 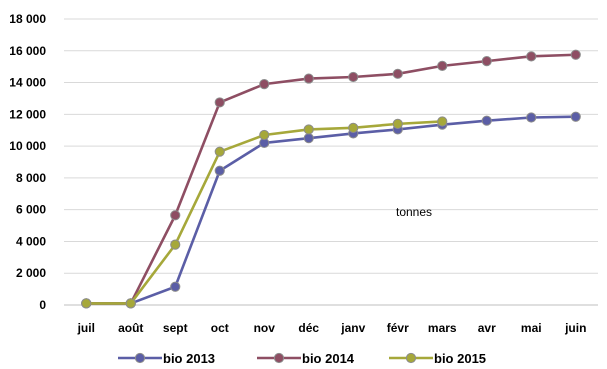 What do you see at coordinates (31, 241) in the screenshot?
I see `y-tick-label: 4 000` at bounding box center [31, 241].